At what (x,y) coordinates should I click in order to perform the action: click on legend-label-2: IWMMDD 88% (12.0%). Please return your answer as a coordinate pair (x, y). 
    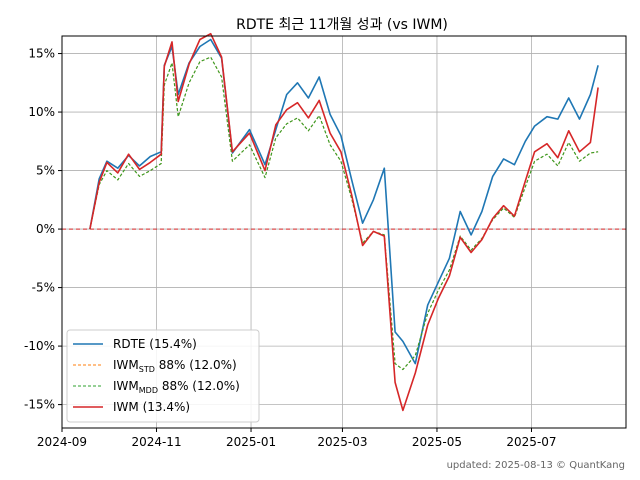
    Looking at the image, I should click on (176, 387).